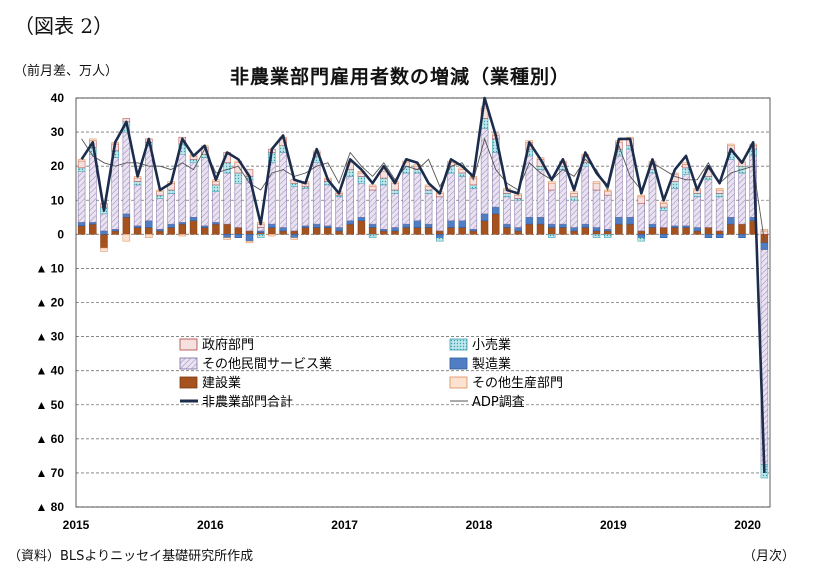  What do you see at coordinates (747, 525) in the screenshot?
I see `x-tick-label: 2020` at bounding box center [747, 525].